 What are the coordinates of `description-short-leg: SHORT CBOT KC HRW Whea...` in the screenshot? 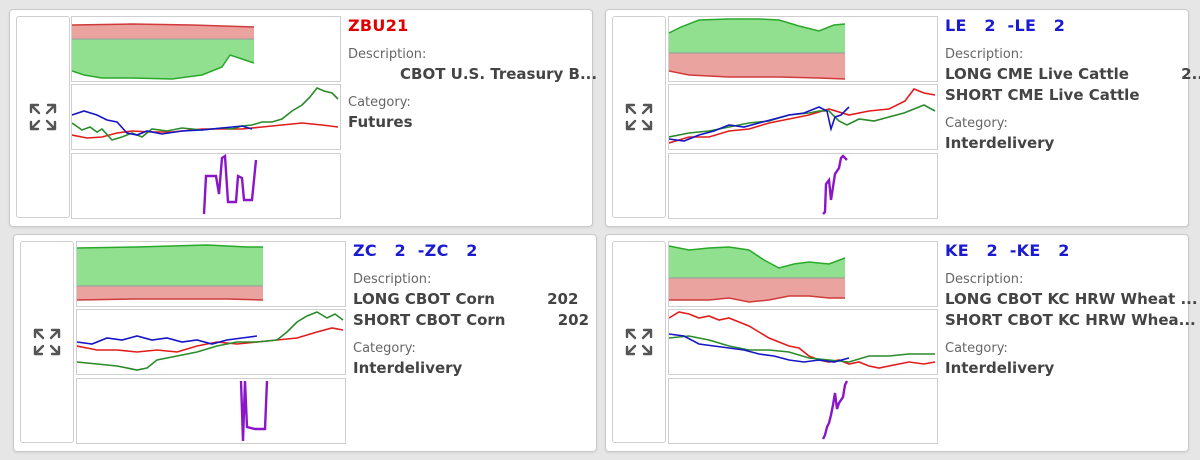 It's located at (1070, 320).